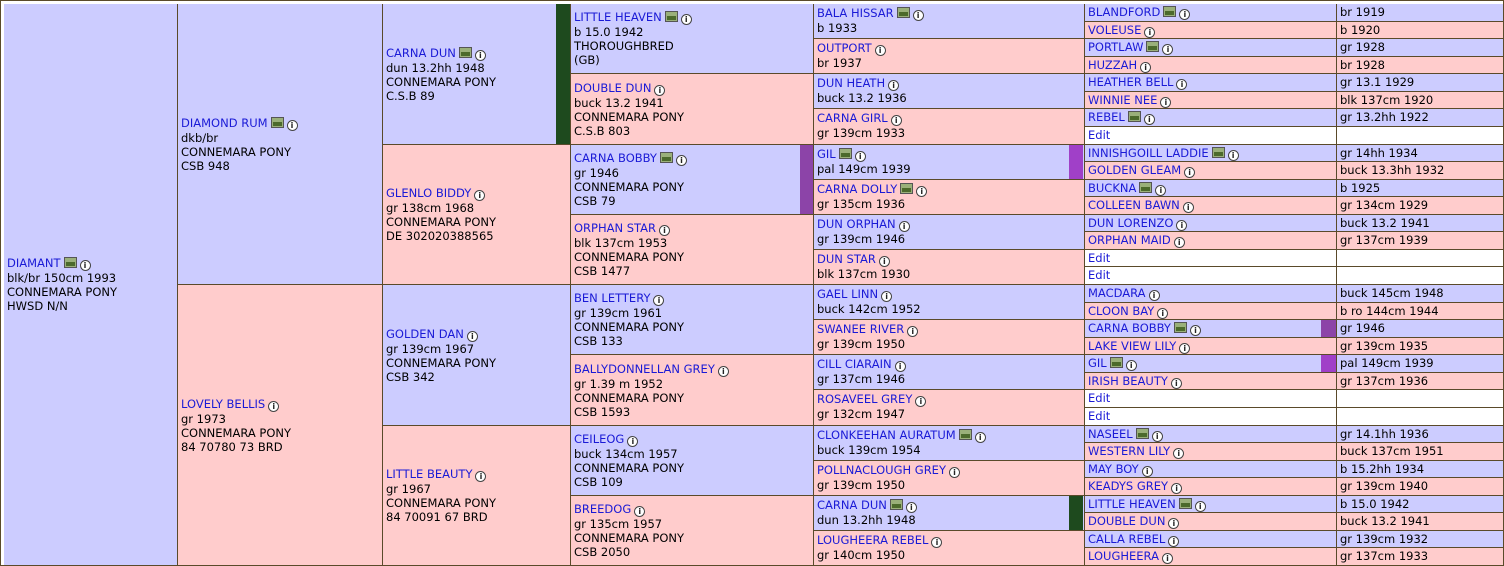  I want to click on horse-name-link: SWANEE RIVER, so click(861, 329).